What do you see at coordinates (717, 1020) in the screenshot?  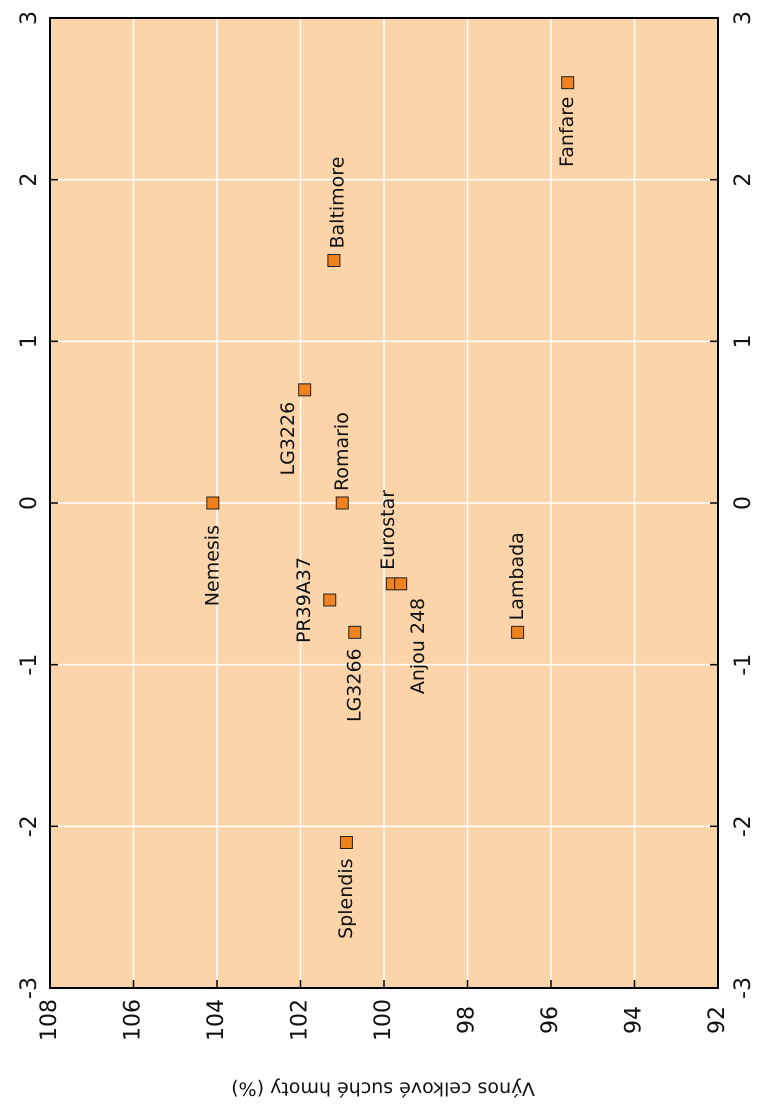 I see `x-tick-label: 92` at bounding box center [717, 1020].